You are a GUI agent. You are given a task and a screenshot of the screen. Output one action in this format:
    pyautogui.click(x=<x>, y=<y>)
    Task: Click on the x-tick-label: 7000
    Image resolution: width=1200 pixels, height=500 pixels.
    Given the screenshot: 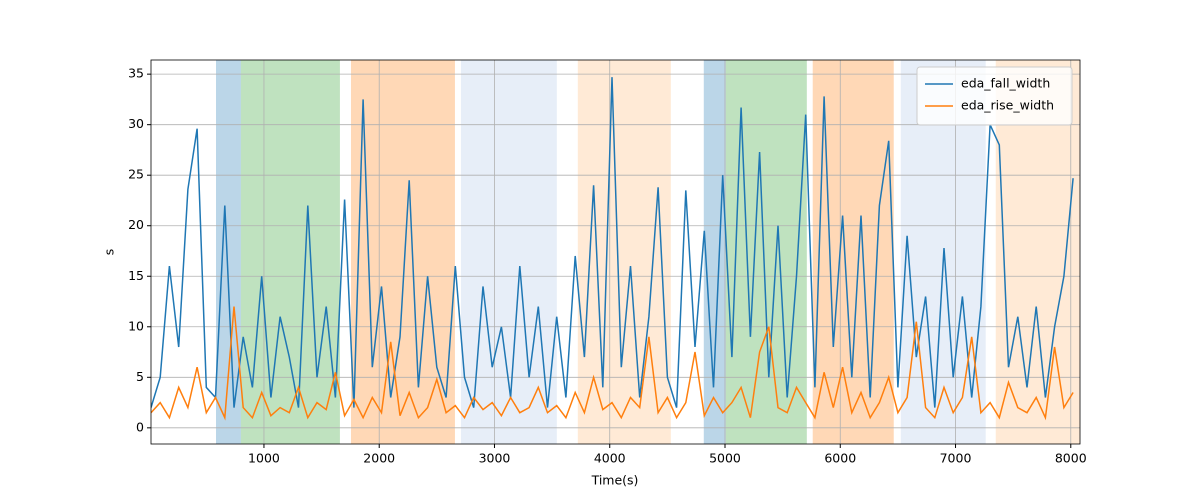 What is the action you would take?
    pyautogui.click(x=956, y=458)
    